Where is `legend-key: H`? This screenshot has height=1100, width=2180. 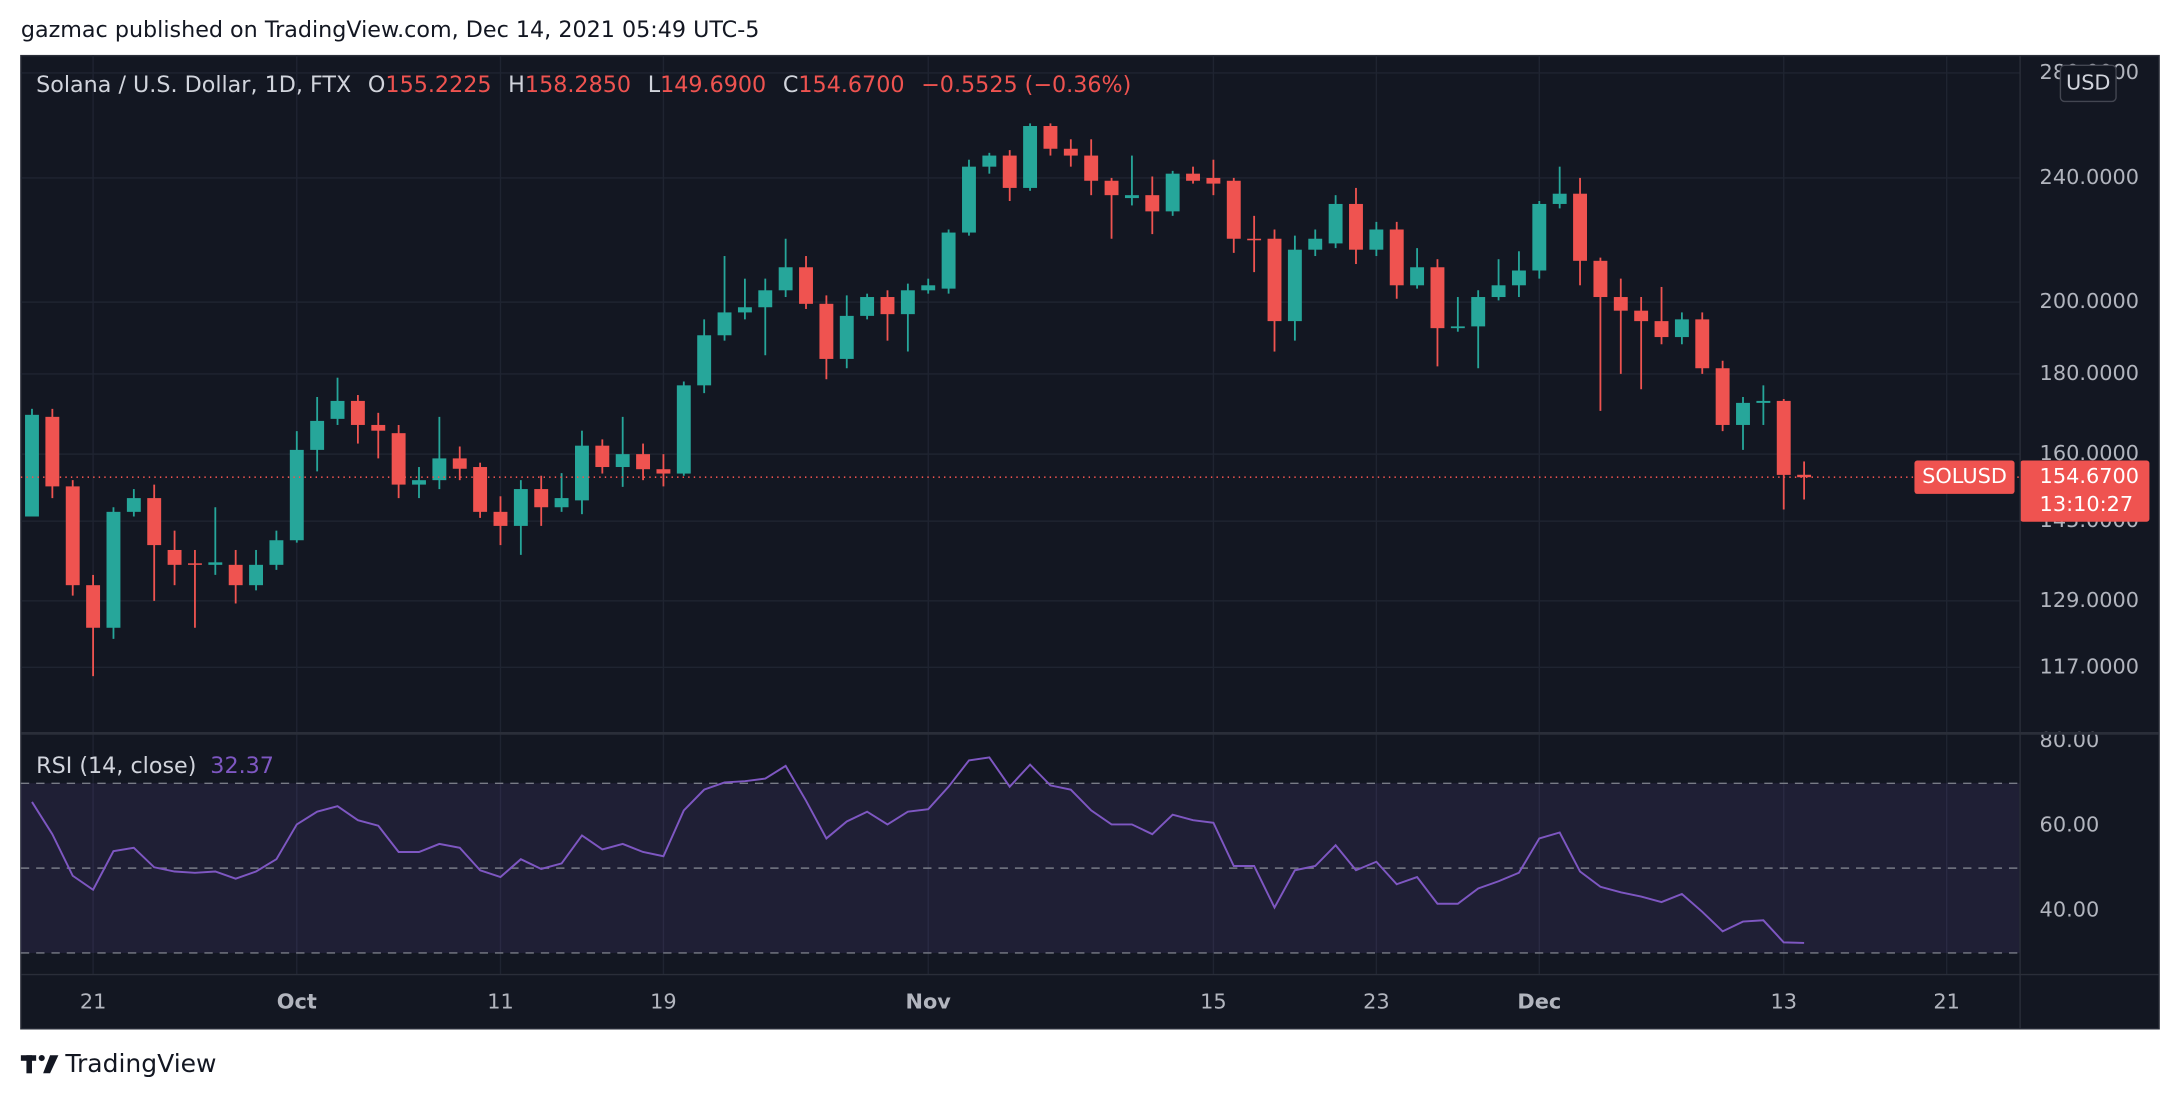 legend-key: H is located at coordinates (516, 84).